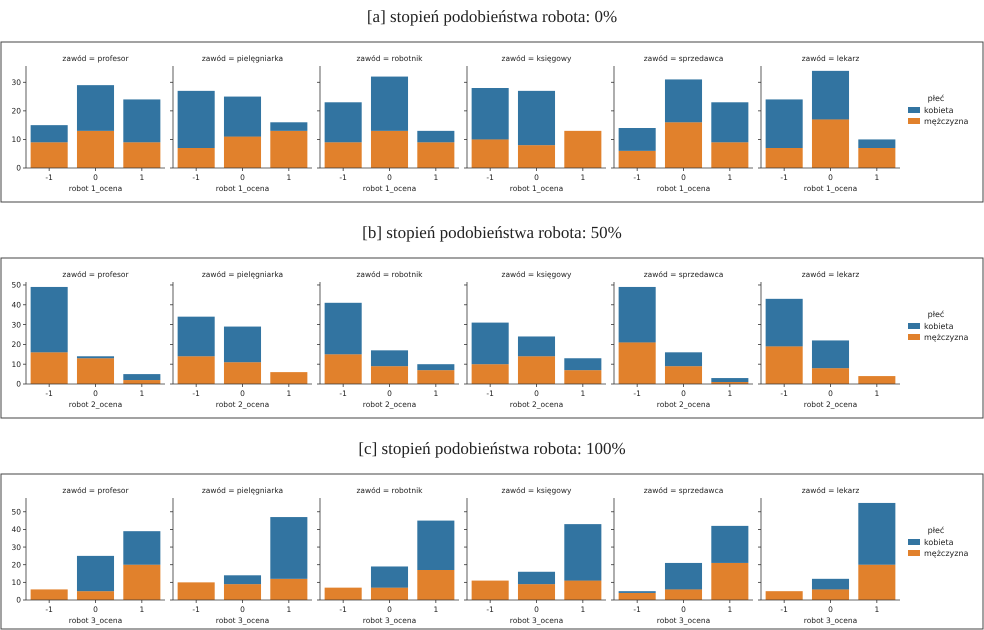 This screenshot has height=630, width=984. I want to click on text: [b] stopień podobieństwa robota: 50%, so click(492, 232).